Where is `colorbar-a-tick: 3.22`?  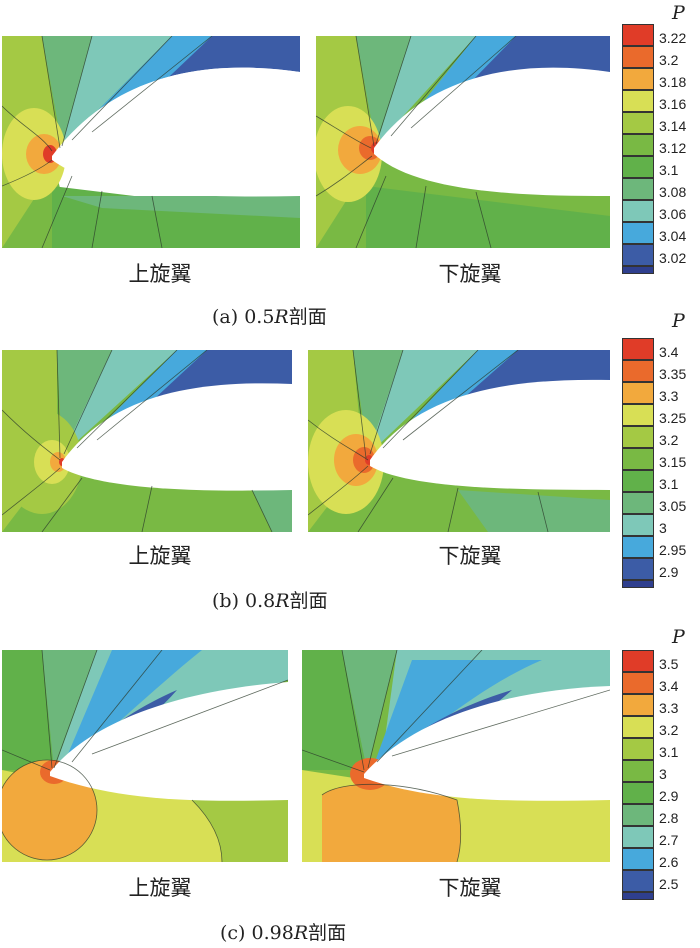 colorbar-a-tick: 3.22 is located at coordinates (673, 38).